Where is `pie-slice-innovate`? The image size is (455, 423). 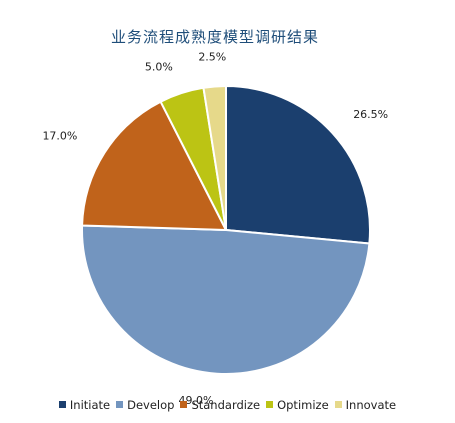 pie-slice-innovate is located at coordinates (214, 157).